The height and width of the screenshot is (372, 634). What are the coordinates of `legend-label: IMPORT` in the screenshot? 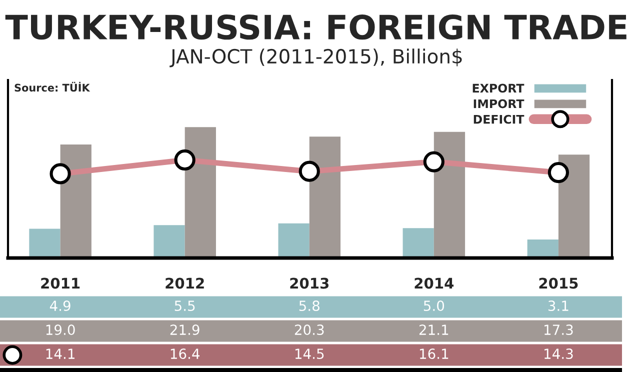 It's located at (499, 103).